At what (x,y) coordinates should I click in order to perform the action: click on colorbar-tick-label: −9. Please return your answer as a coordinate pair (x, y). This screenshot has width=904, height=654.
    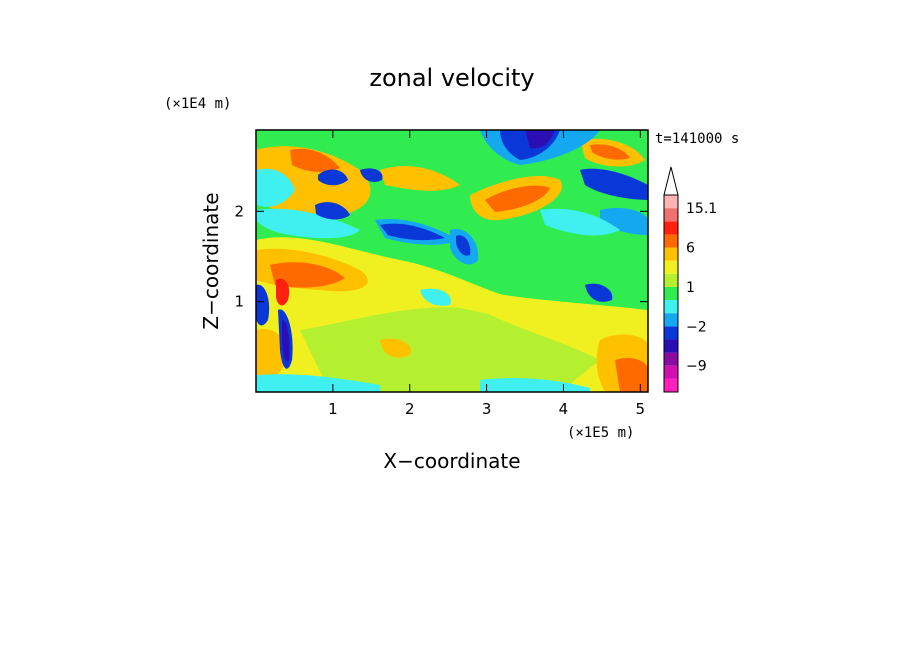
    Looking at the image, I should click on (696, 367).